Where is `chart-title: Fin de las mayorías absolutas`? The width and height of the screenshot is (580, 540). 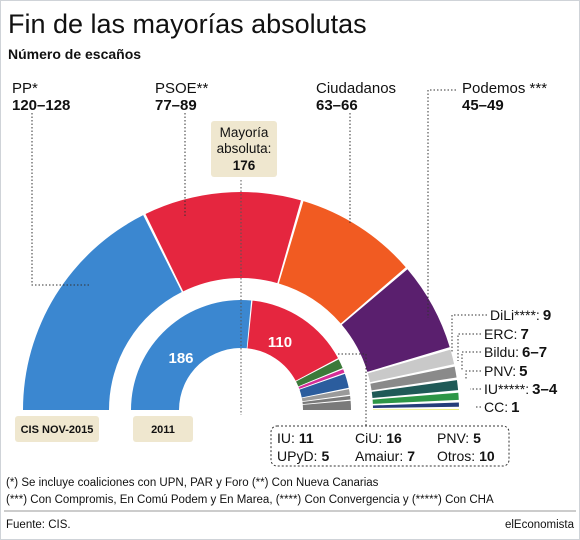 chart-title: Fin de las mayorías absolutas is located at coordinates (187, 24).